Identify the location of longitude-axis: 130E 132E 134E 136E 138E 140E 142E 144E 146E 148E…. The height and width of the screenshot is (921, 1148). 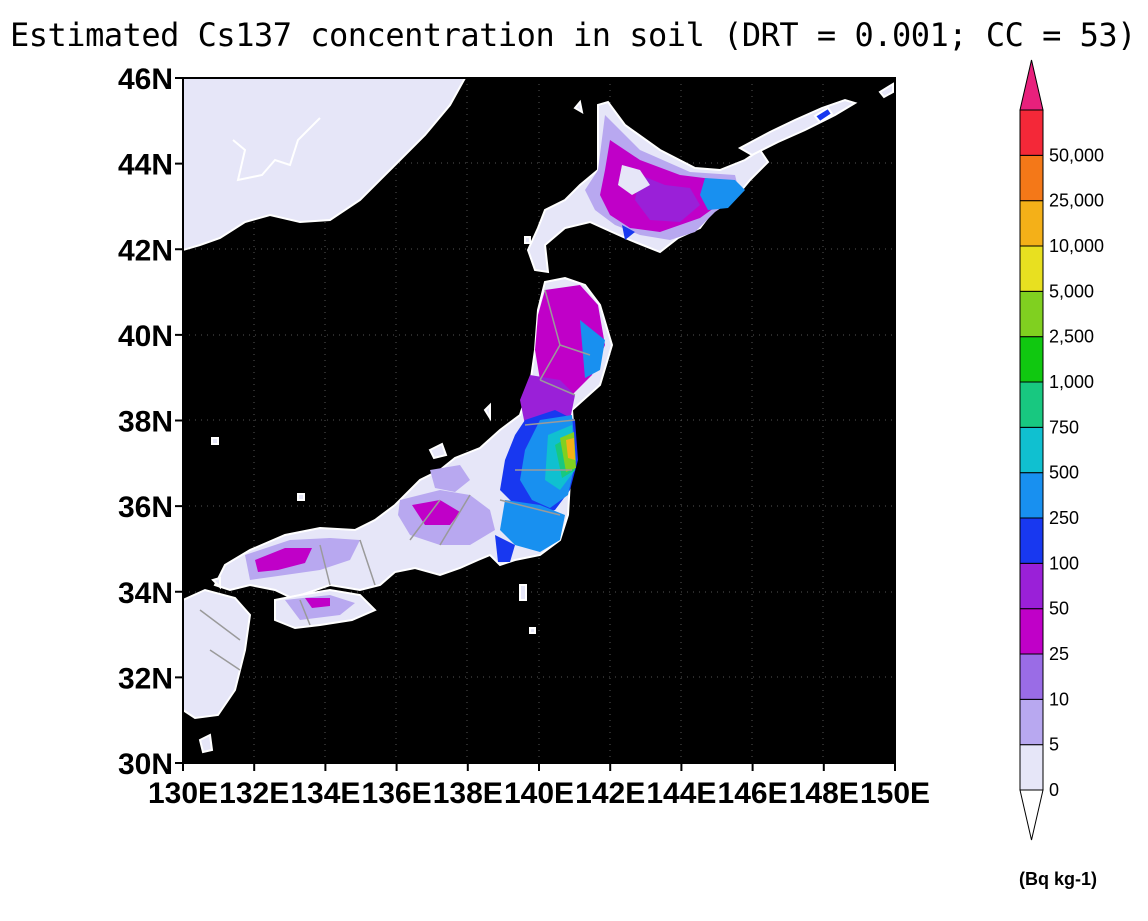
(539, 786).